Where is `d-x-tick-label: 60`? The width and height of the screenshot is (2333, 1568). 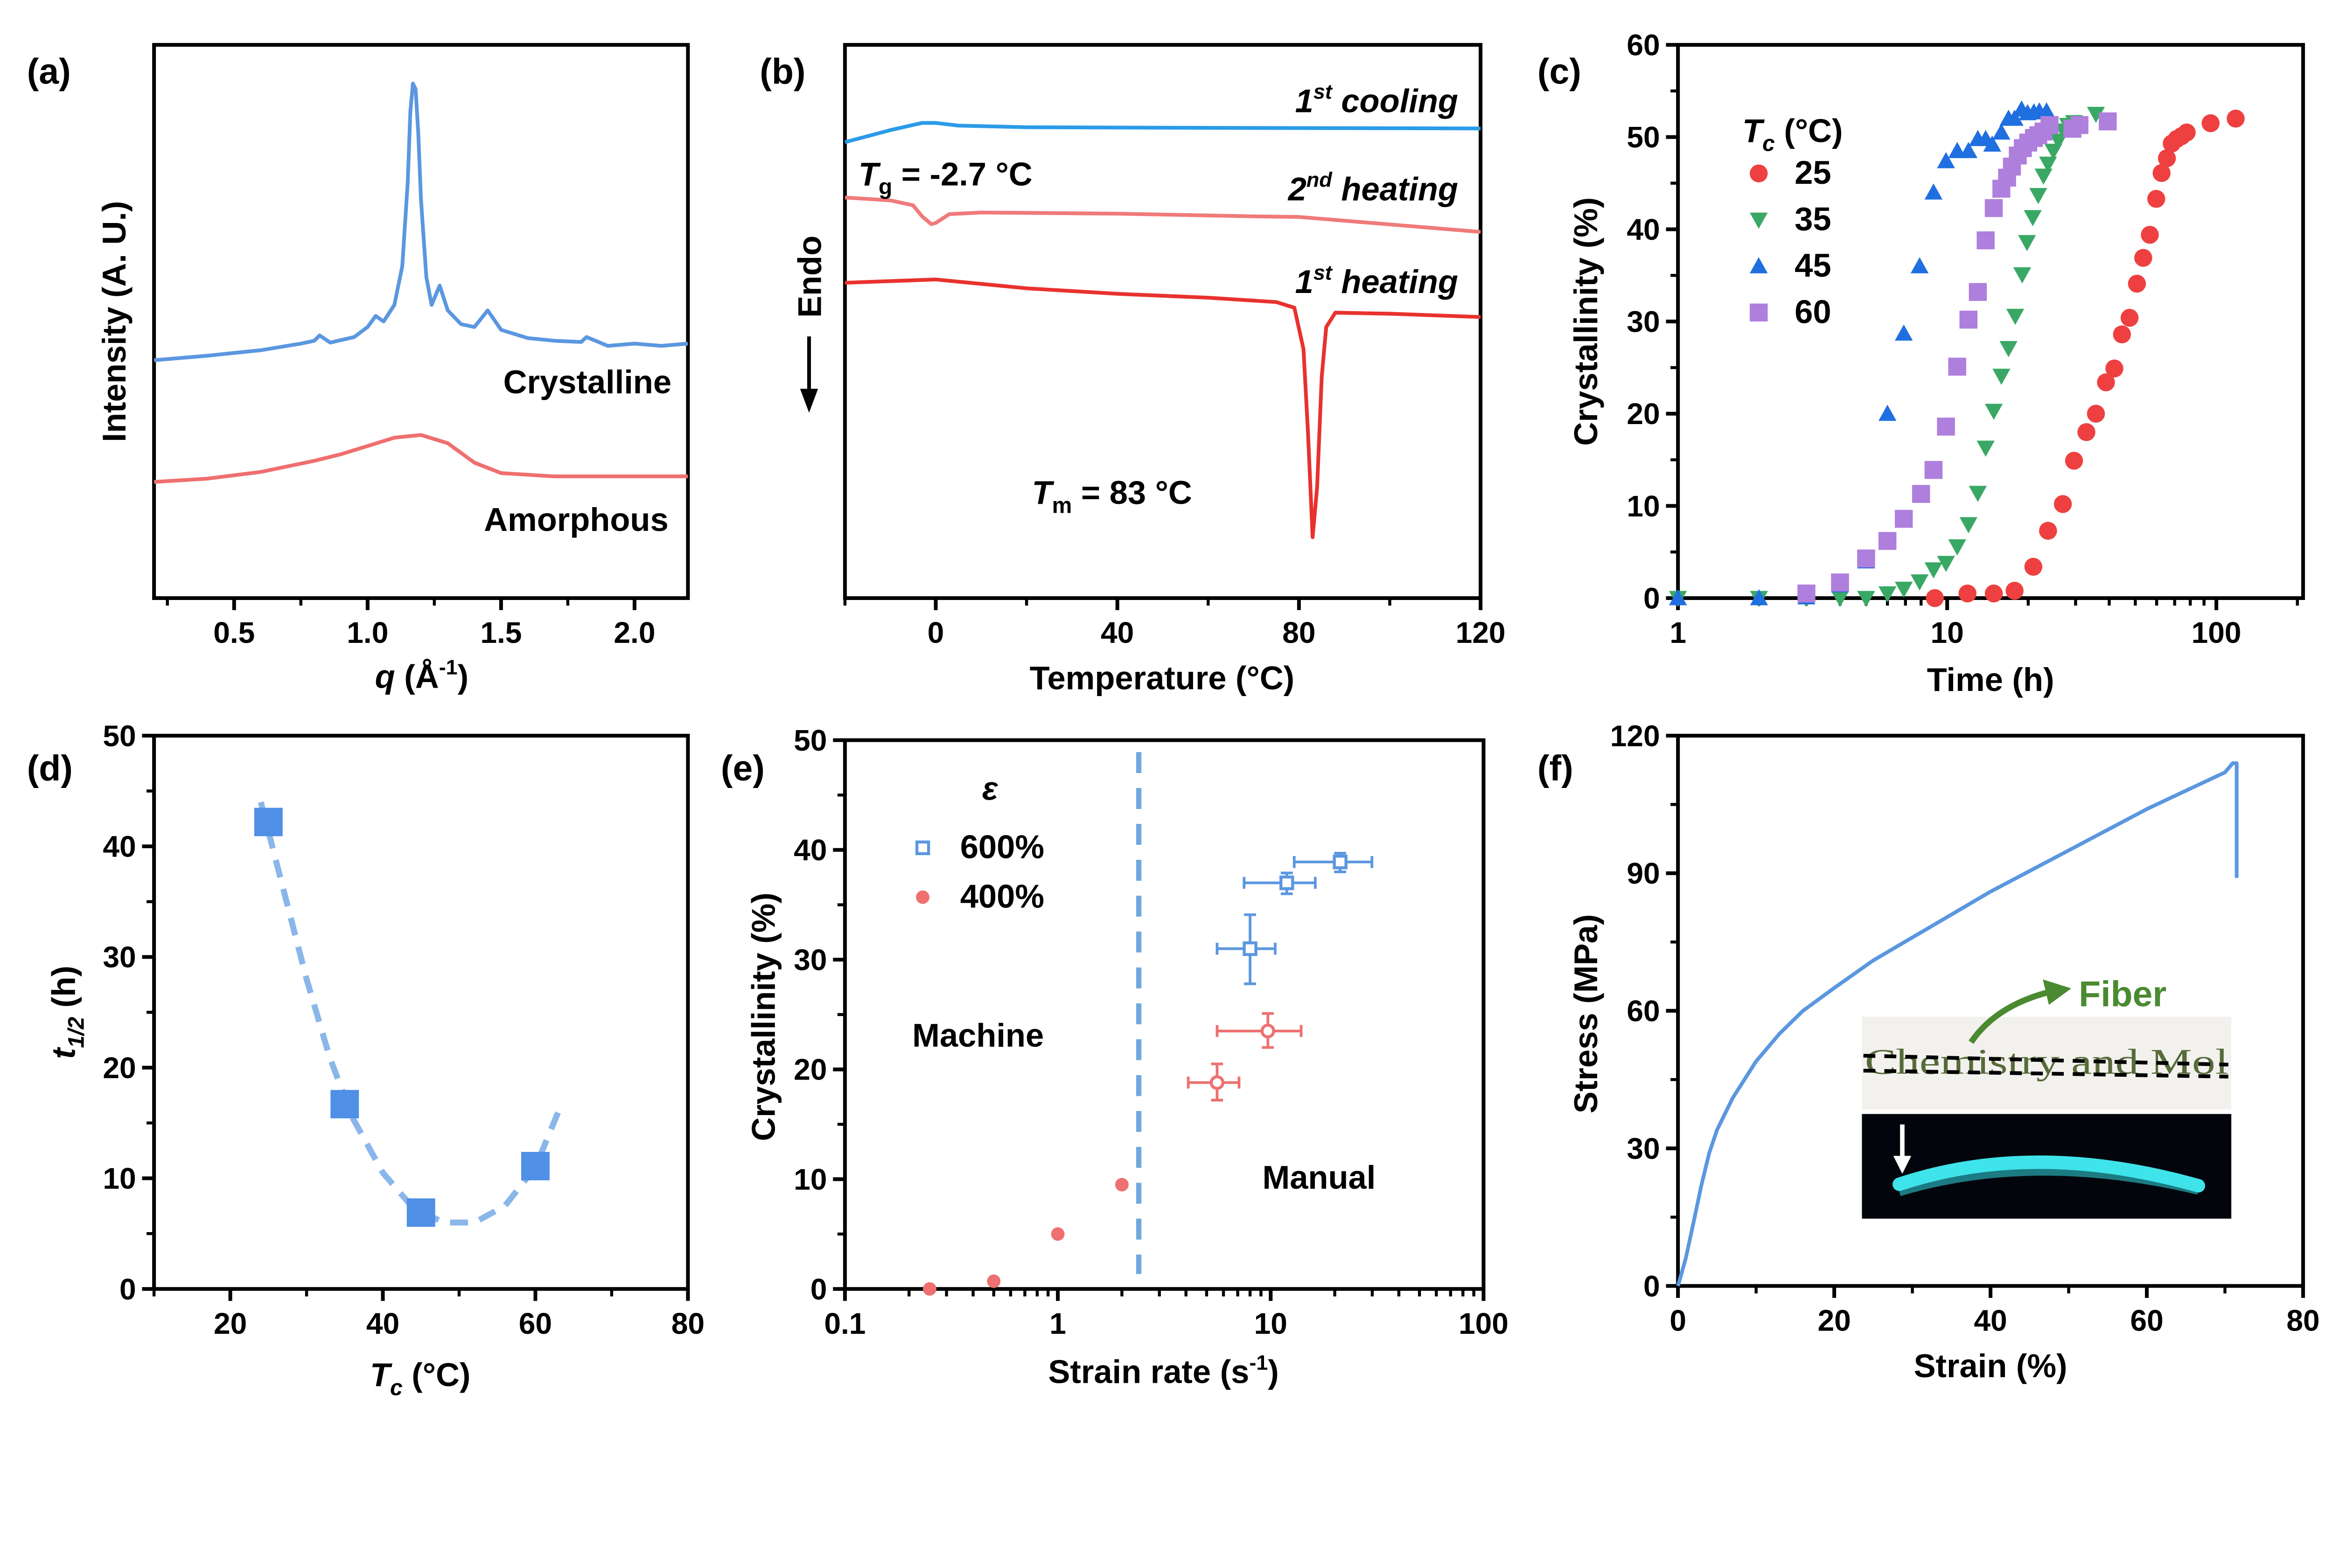 d-x-tick-label: 60 is located at coordinates (536, 1323).